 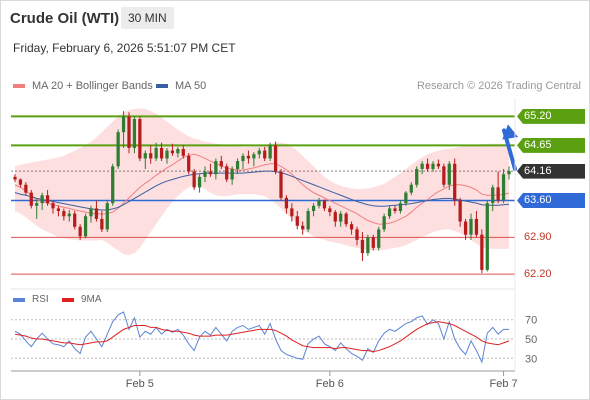 What do you see at coordinates (538, 236) in the screenshot?
I see `level-label-62.90: 62.90` at bounding box center [538, 236].